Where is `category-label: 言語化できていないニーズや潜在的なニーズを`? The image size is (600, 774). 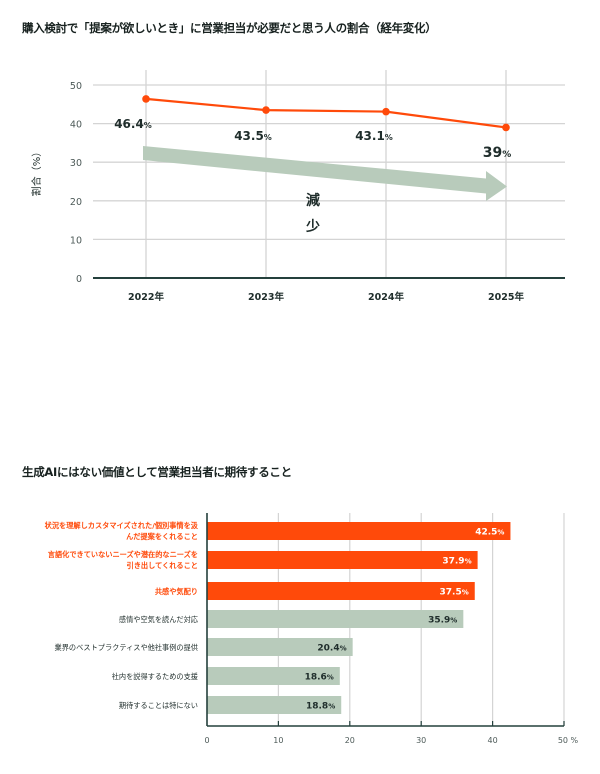
category-label: 言語化できていないニーズや潜在的なニーズを is located at coordinates (123, 554).